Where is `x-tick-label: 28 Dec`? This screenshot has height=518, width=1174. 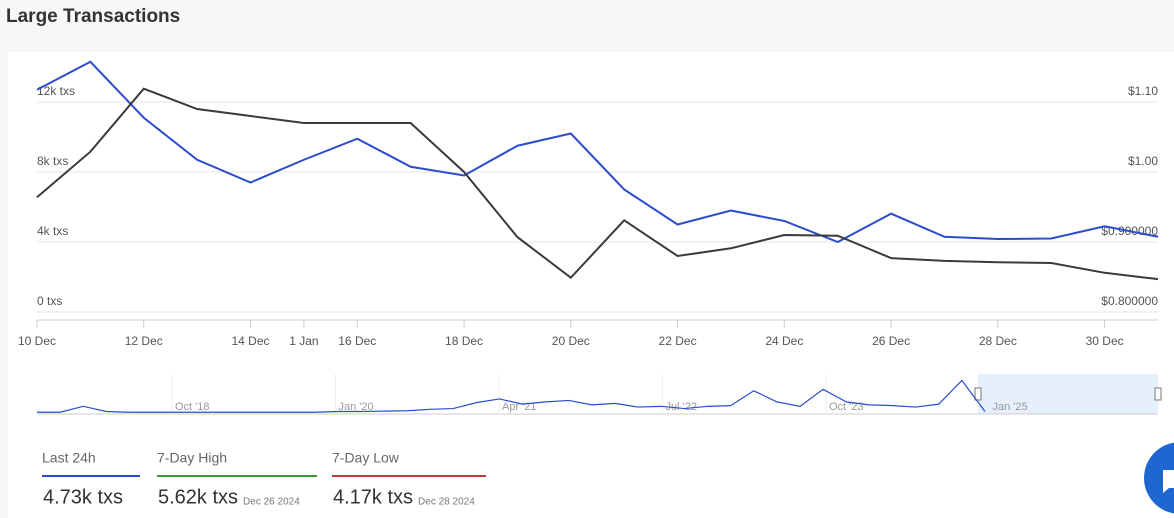
x-tick-label: 28 Dec is located at coordinates (998, 341).